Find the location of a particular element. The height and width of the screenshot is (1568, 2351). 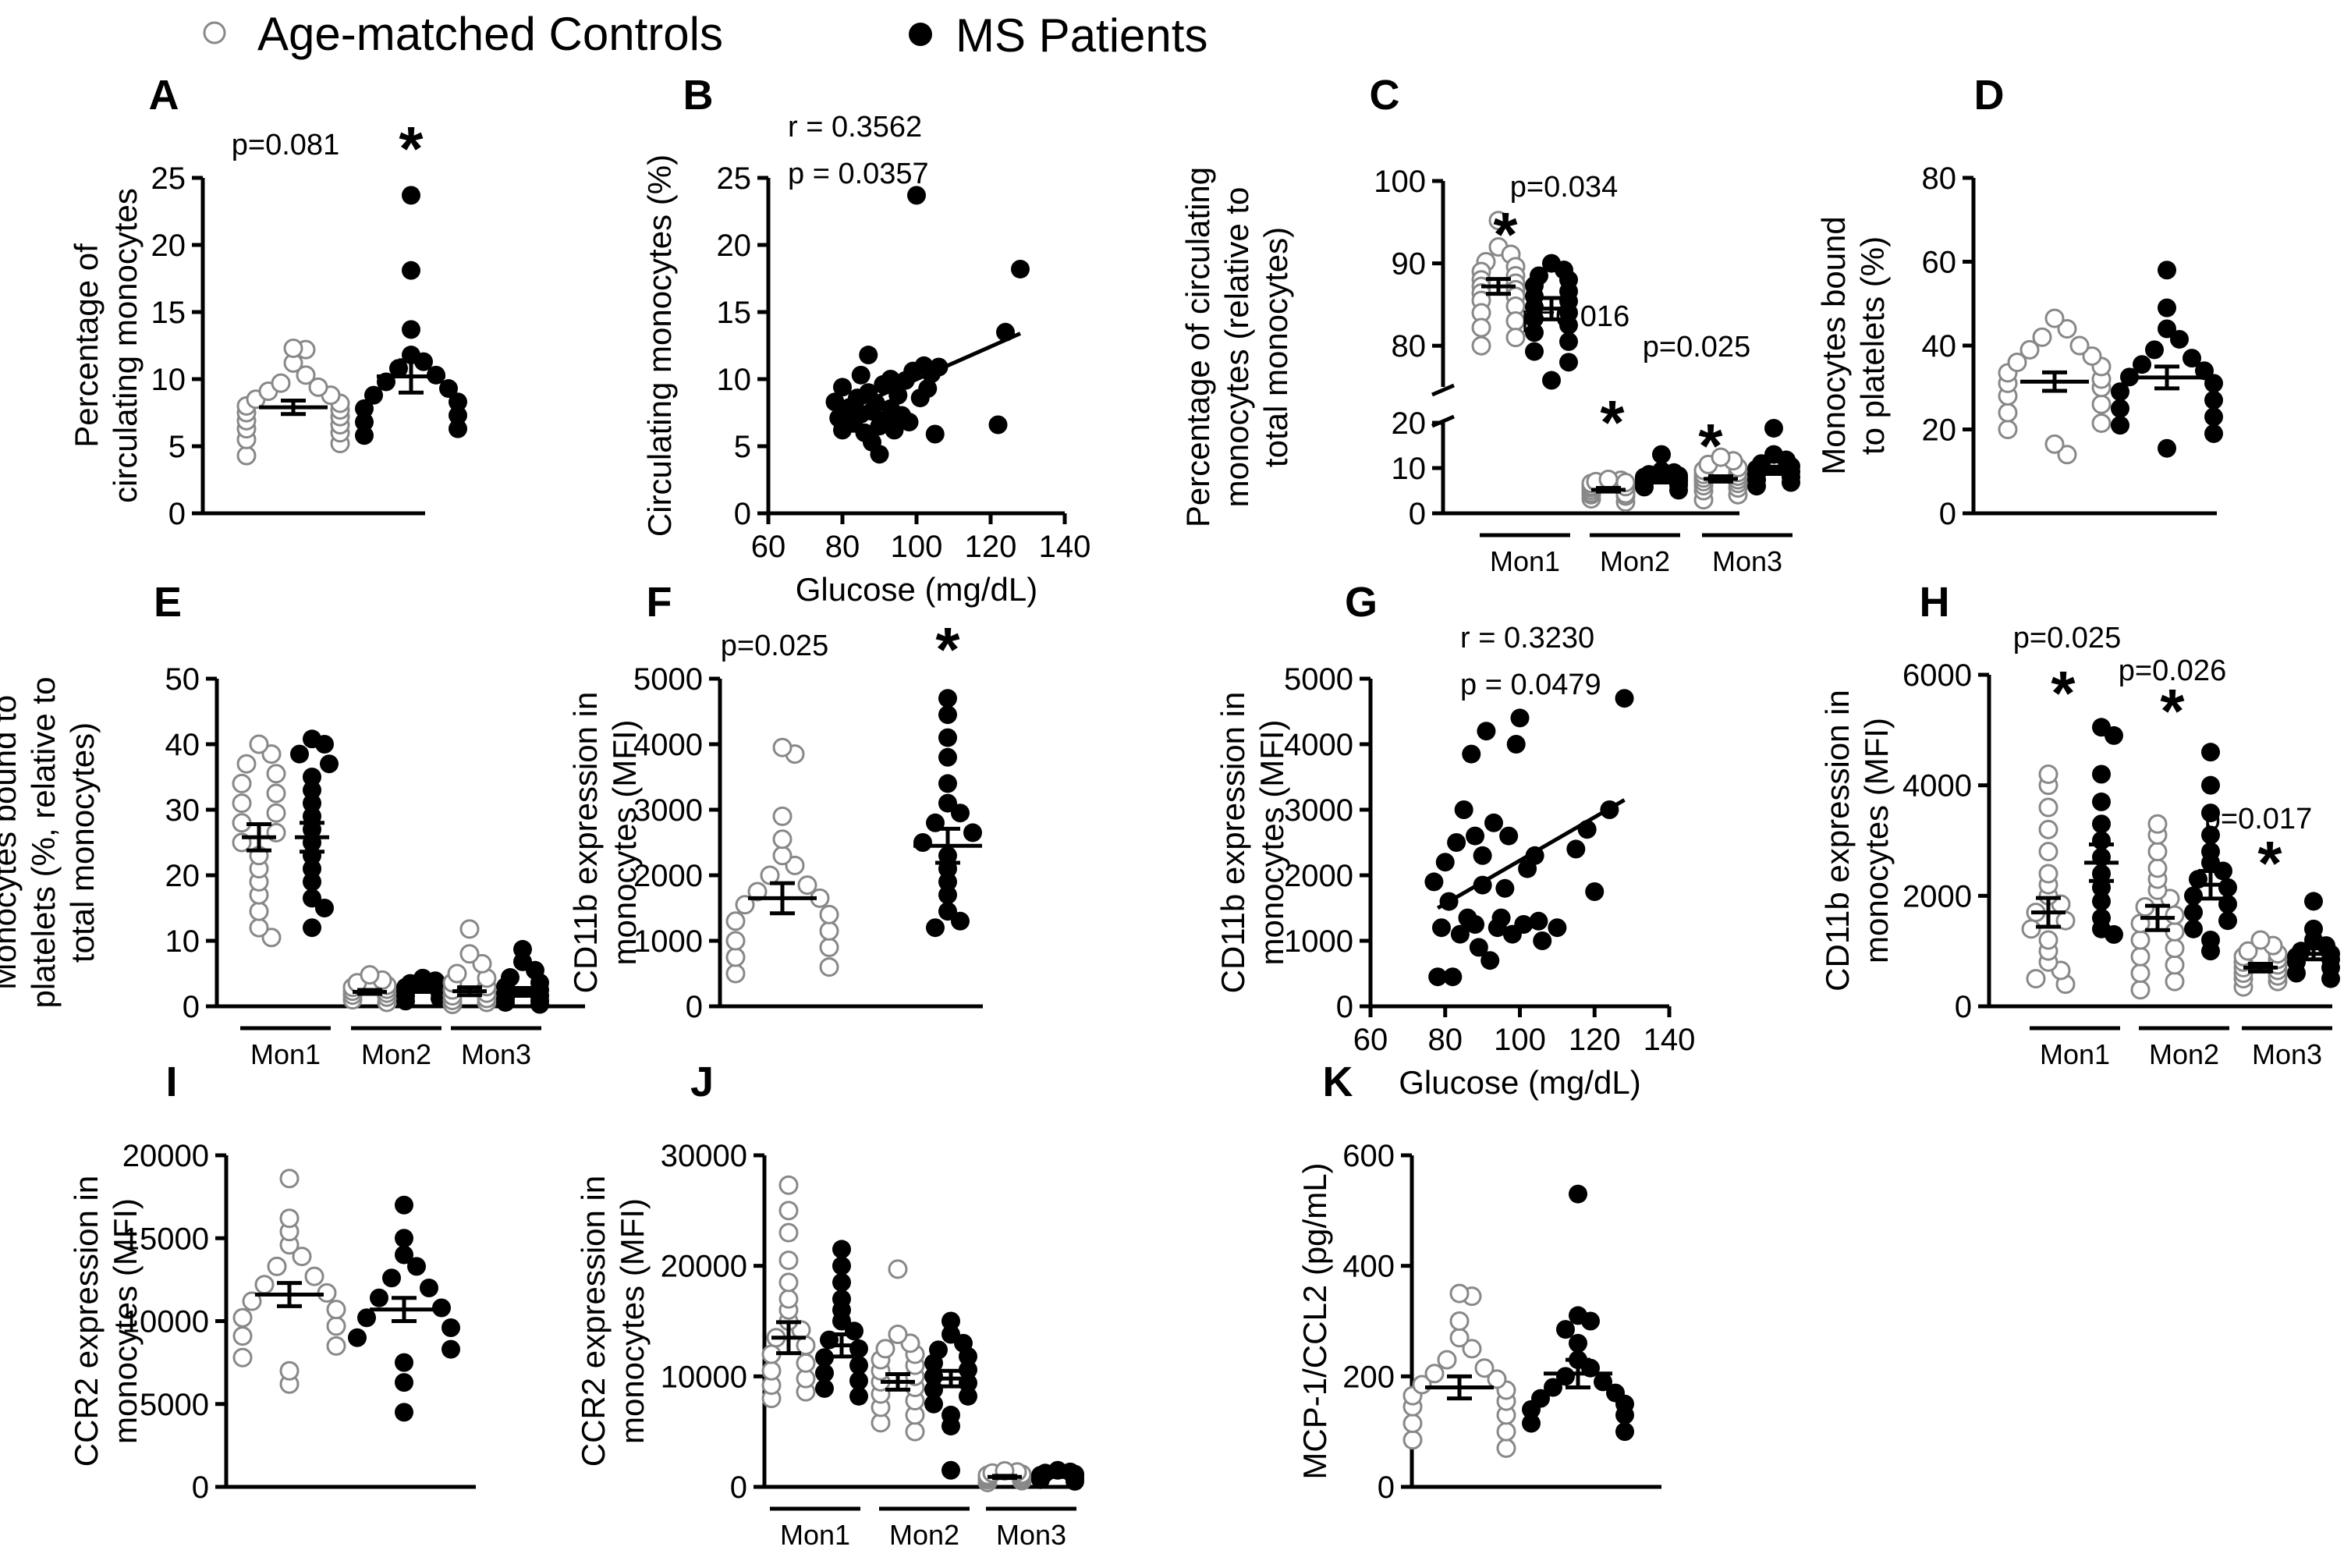

y-axis-title: Percentage of is located at coordinates (86, 345).